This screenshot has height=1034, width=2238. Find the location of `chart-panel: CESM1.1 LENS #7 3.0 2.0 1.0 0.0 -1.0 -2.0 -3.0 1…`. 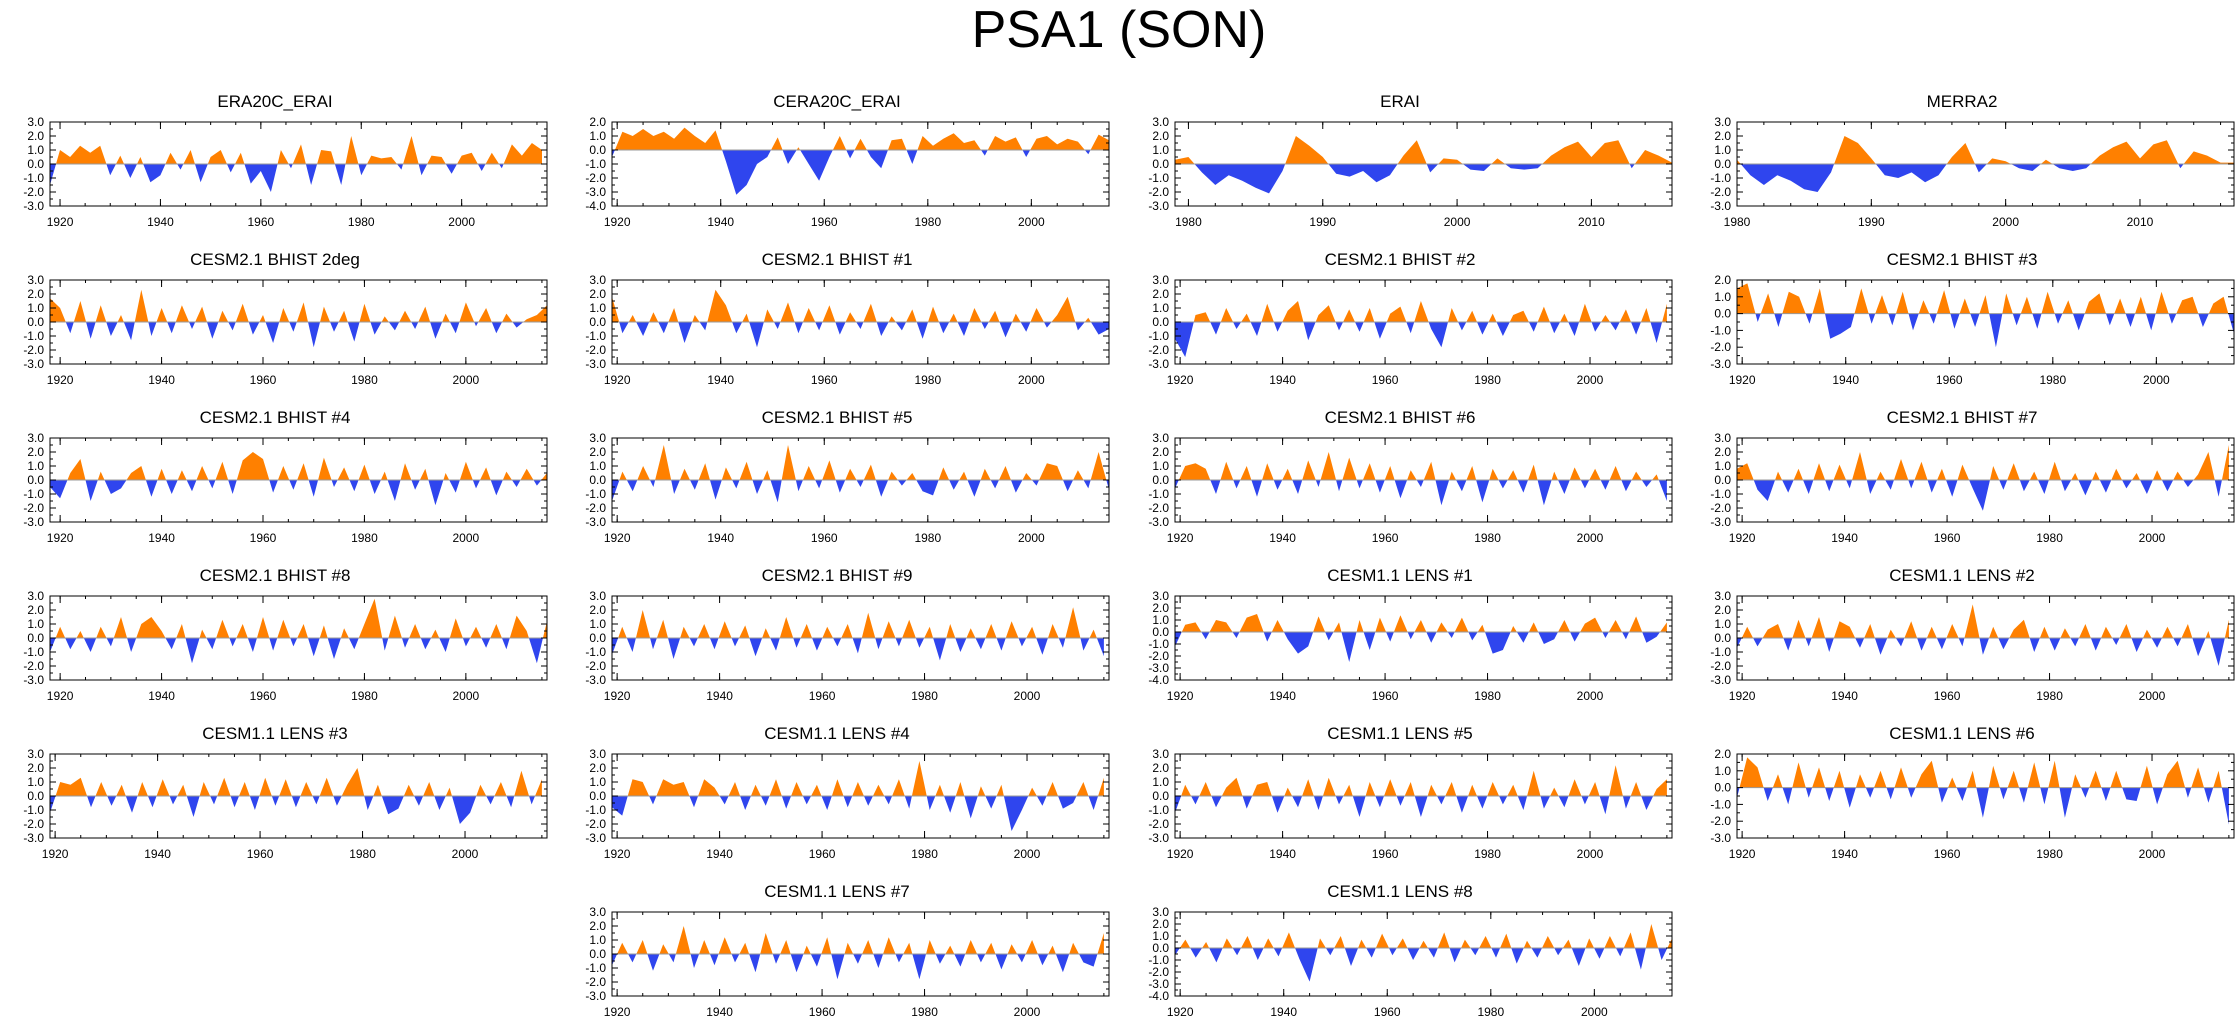

chart-panel: CESM1.1 LENS #7 3.0 2.0 1.0 0.0 -1.0 -2.0 -3.0 1… is located at coordinates (837, 957).